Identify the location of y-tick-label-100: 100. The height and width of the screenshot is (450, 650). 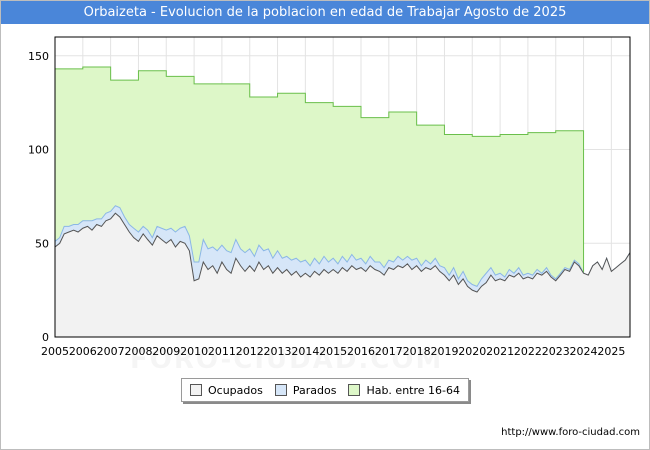
(38, 150).